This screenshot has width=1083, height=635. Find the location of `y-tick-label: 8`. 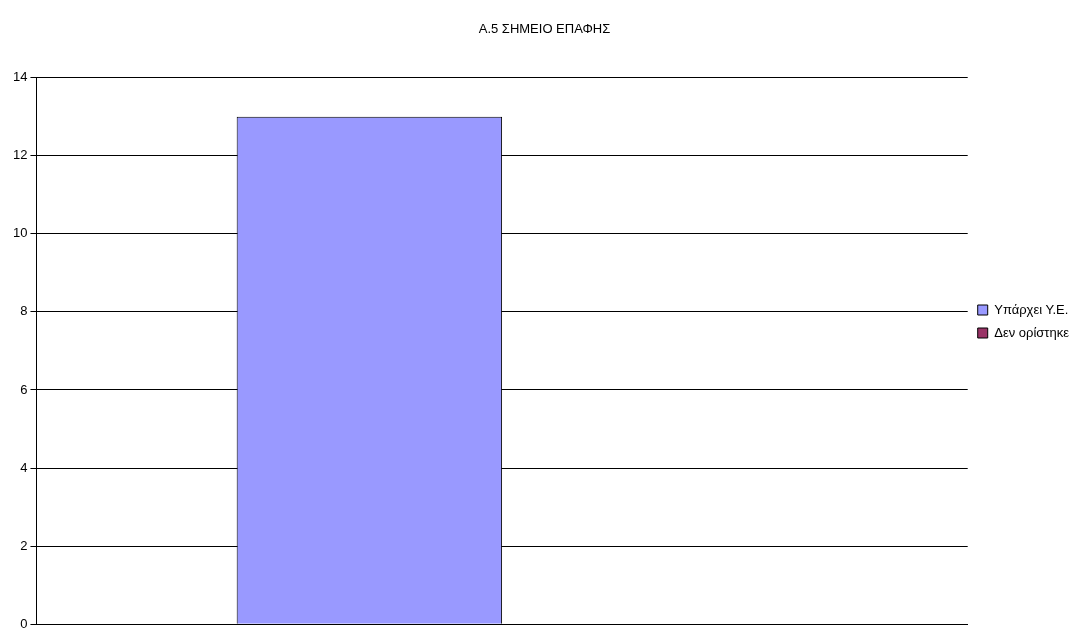

y-tick-label: 8 is located at coordinates (24, 311).